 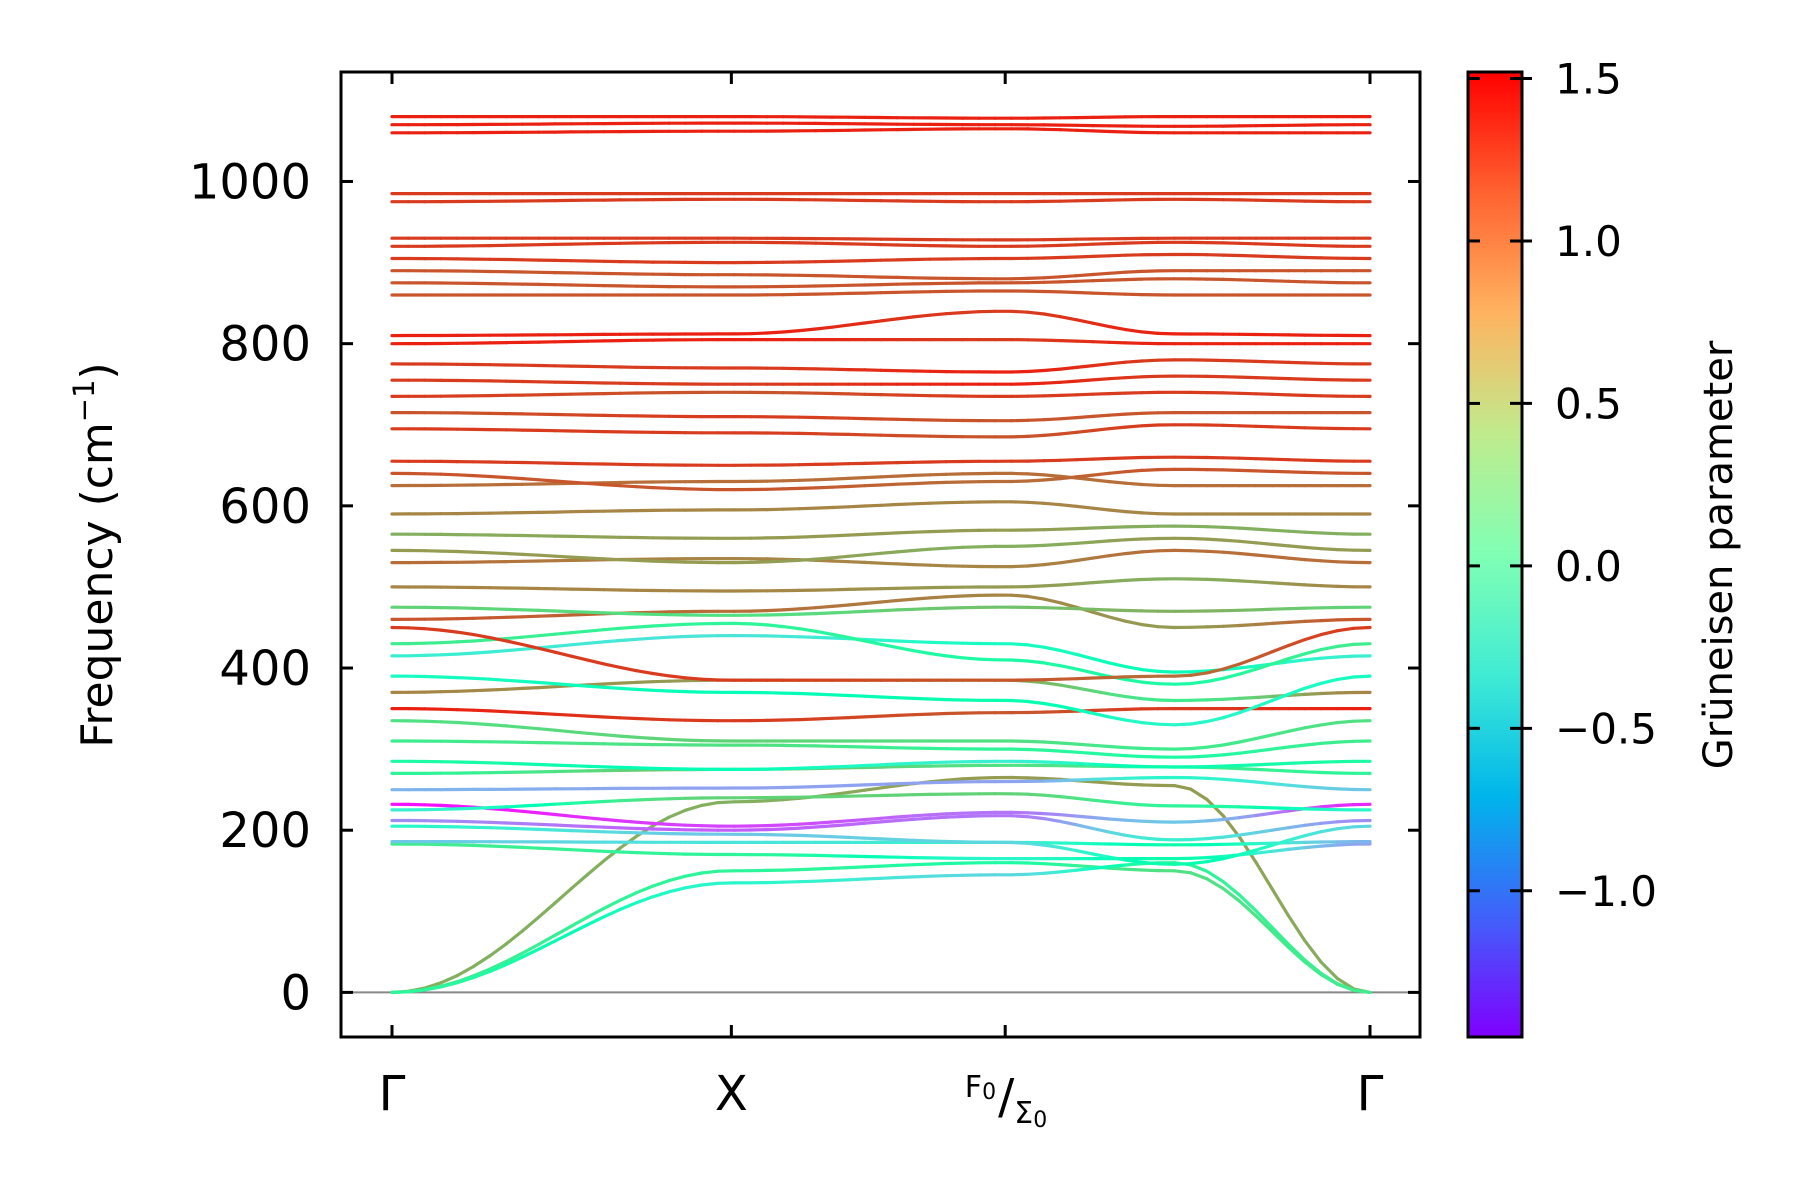 What do you see at coordinates (392, 1094) in the screenshot?
I see `k-point-label: Γ` at bounding box center [392, 1094].